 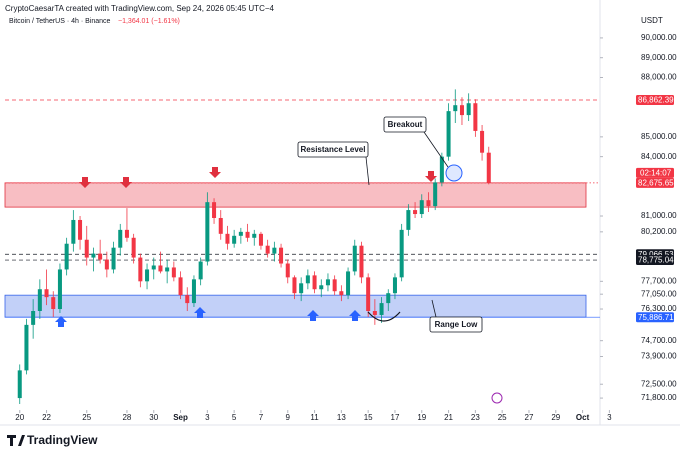 I want to click on price-label: 86,862.39, so click(x=656, y=100).